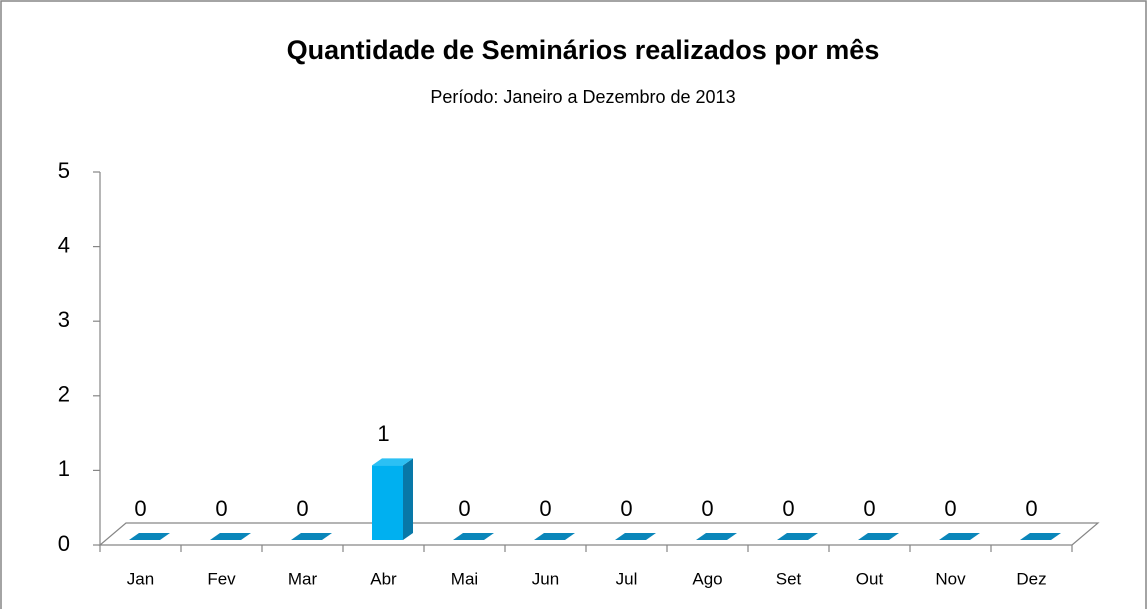  What do you see at coordinates (303, 578) in the screenshot?
I see `x-tick-label: Mar` at bounding box center [303, 578].